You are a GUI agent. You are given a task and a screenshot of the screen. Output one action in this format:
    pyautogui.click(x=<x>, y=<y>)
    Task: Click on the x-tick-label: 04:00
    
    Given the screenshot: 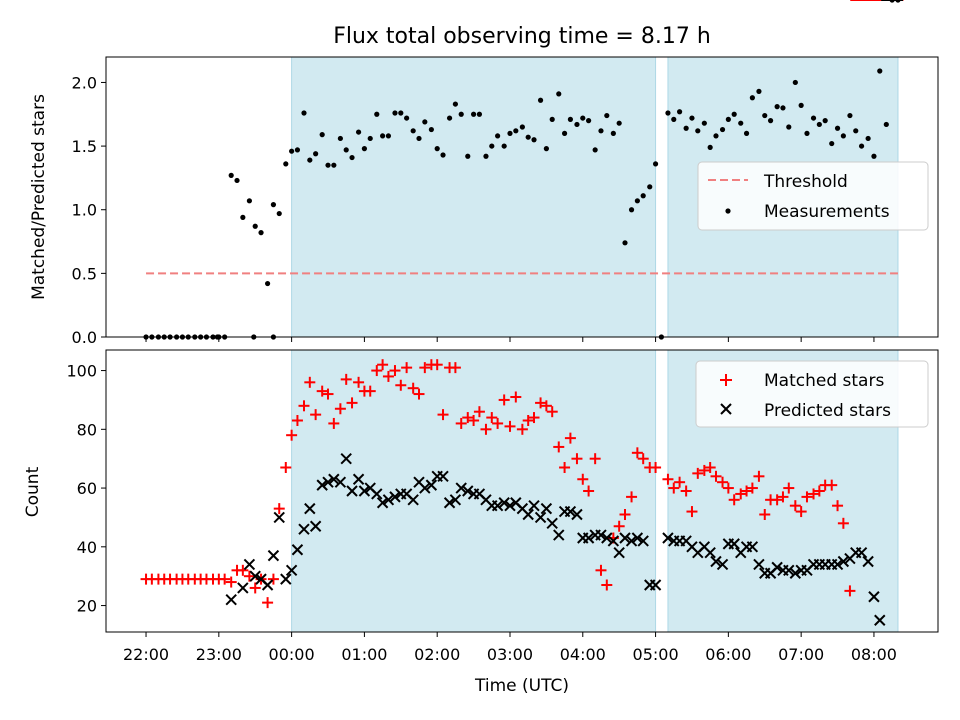 What is the action you would take?
    pyautogui.click(x=583, y=654)
    